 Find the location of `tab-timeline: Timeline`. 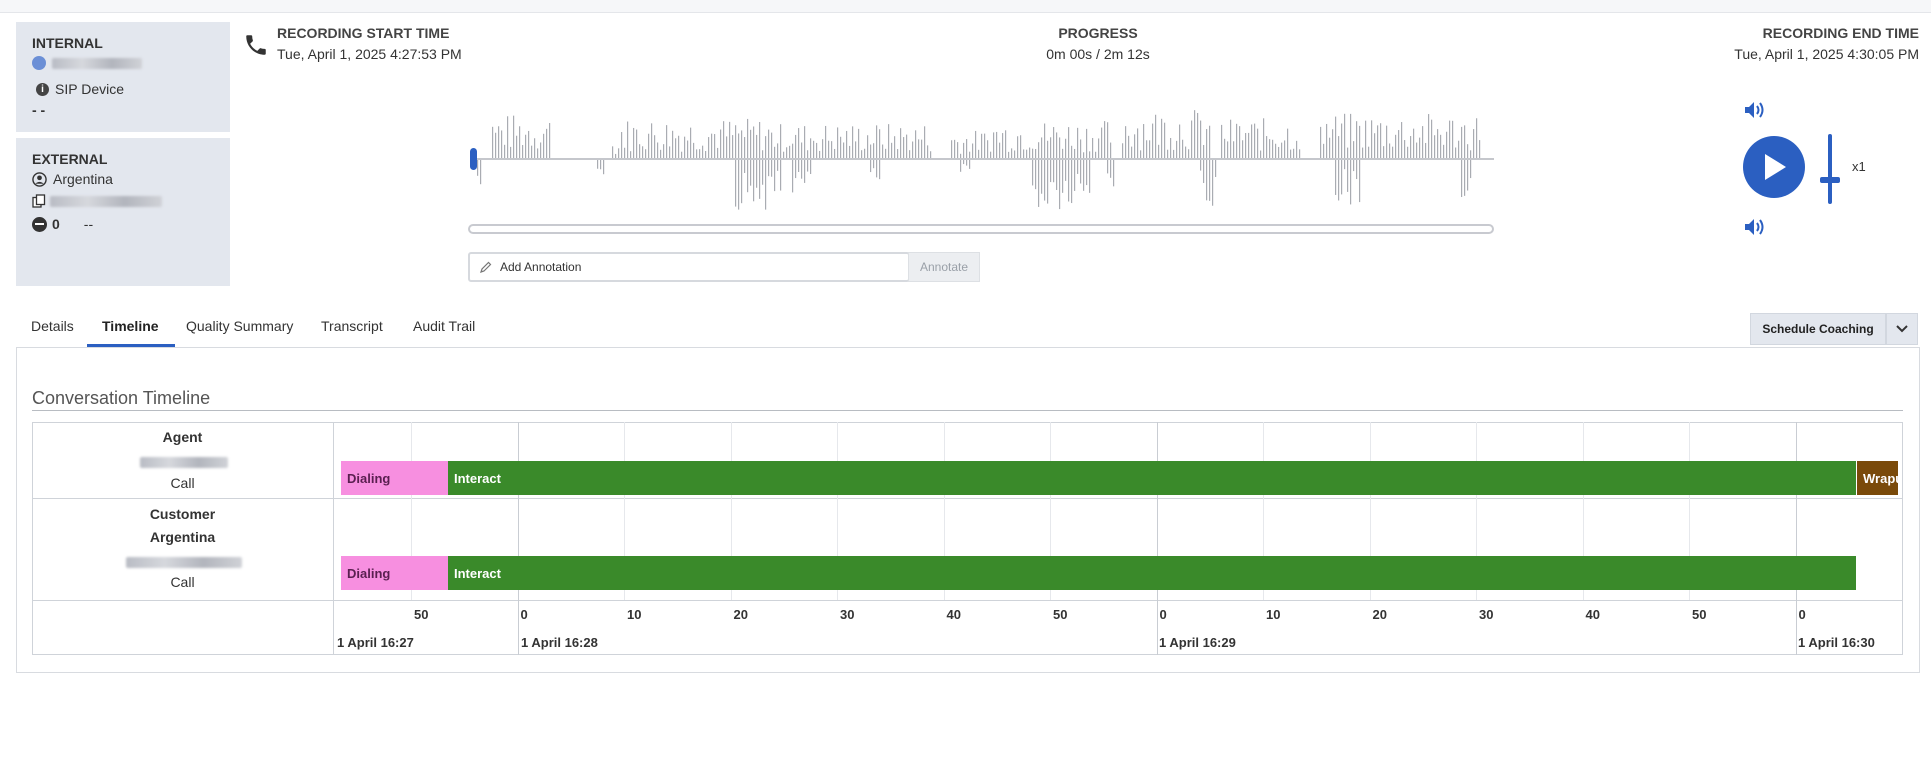

tab-timeline: Timeline is located at coordinates (130, 326).